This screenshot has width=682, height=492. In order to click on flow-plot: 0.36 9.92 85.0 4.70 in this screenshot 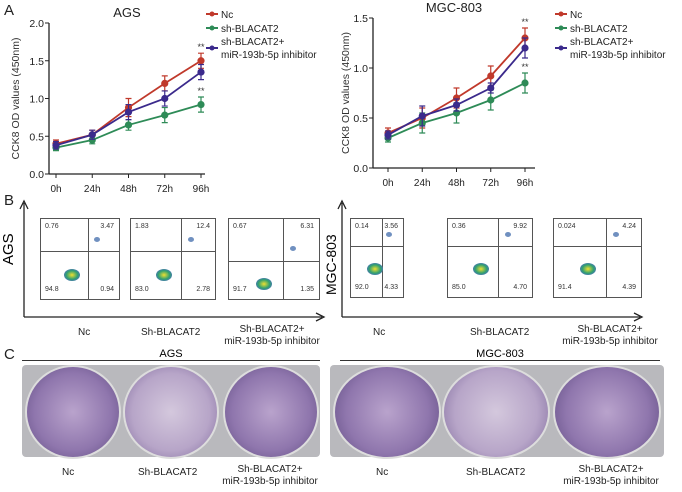, I will do `click(490, 258)`.